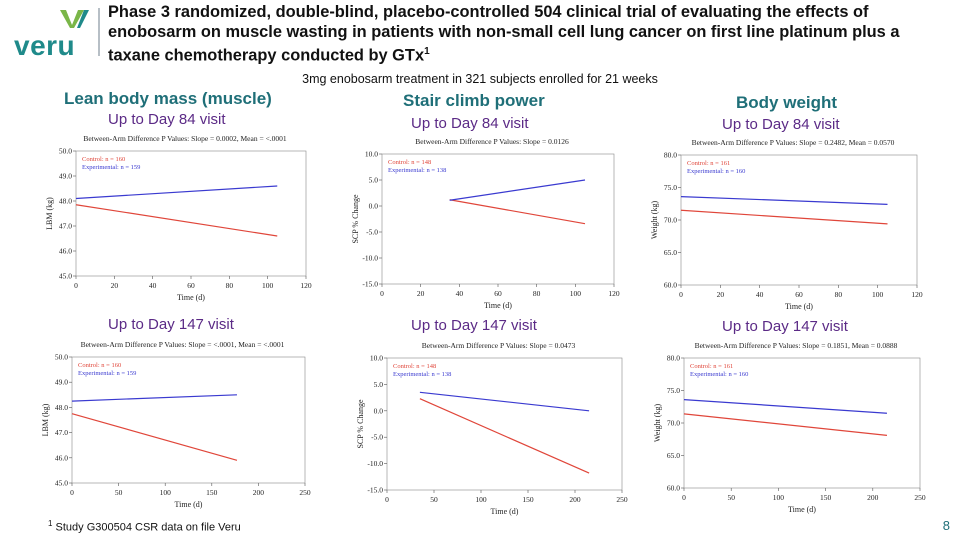 The image size is (960, 540). I want to click on y-tick-label: 10.0, so click(376, 358).